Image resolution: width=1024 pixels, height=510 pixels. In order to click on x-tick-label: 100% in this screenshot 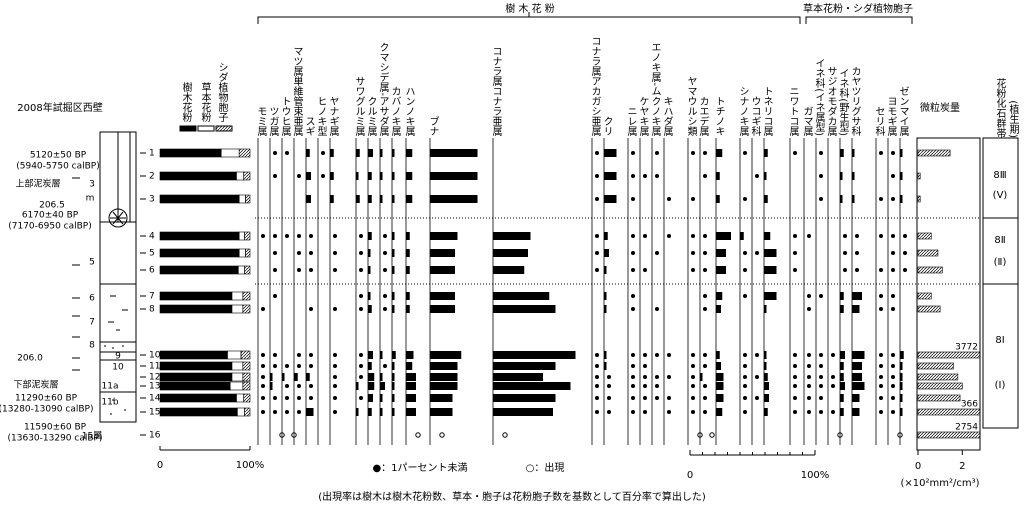, I will do `click(815, 475)`.